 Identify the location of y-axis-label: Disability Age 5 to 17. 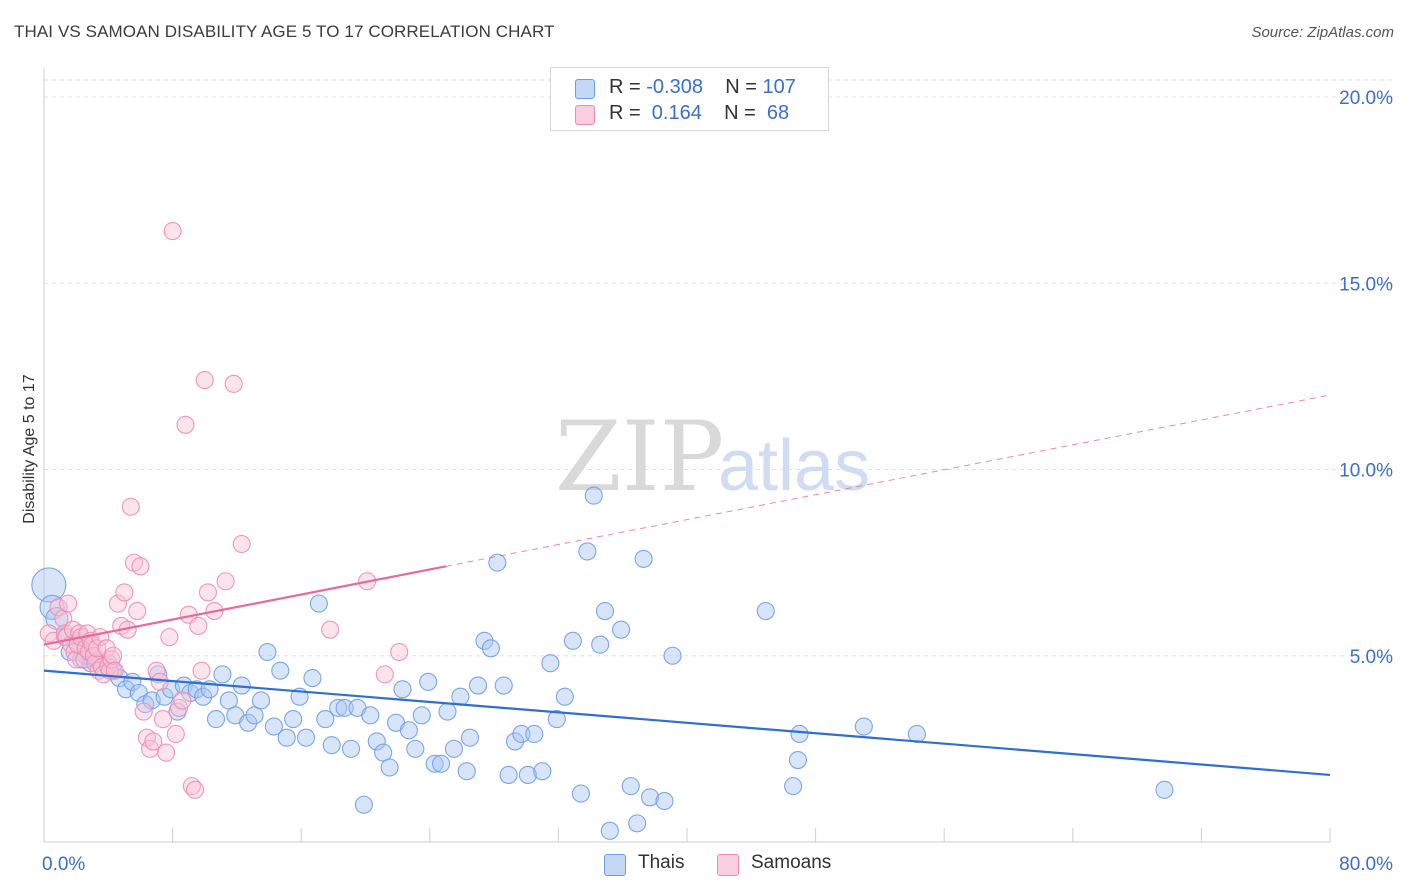
(29, 449).